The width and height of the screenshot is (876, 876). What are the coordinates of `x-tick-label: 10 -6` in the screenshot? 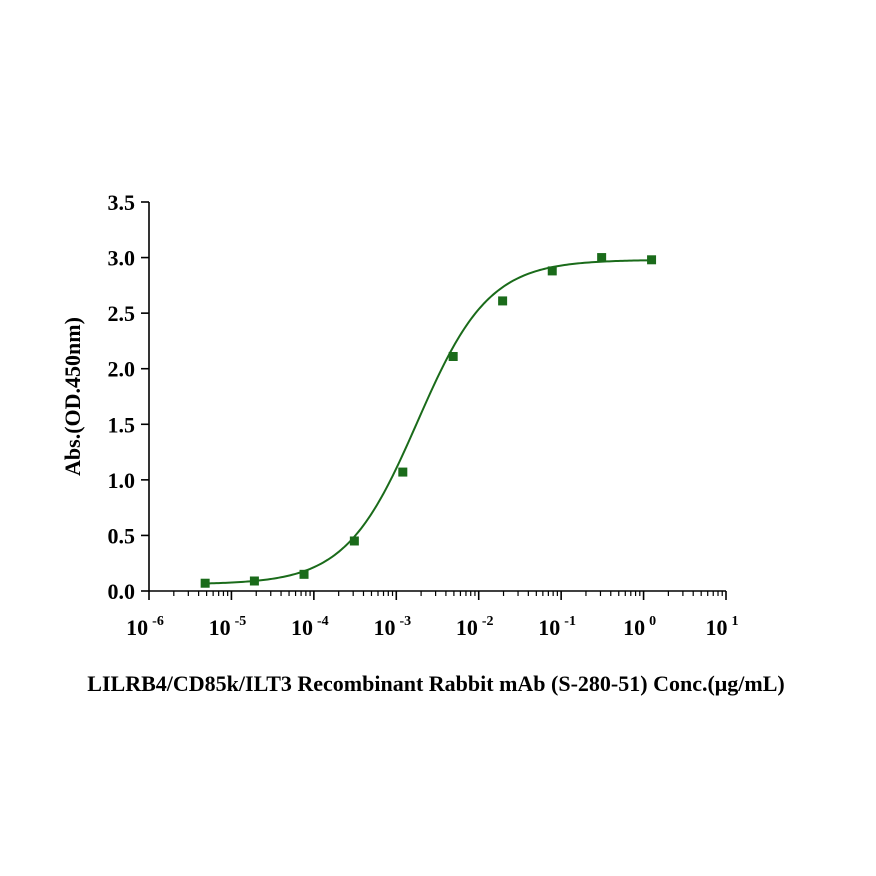 It's located at (145, 627).